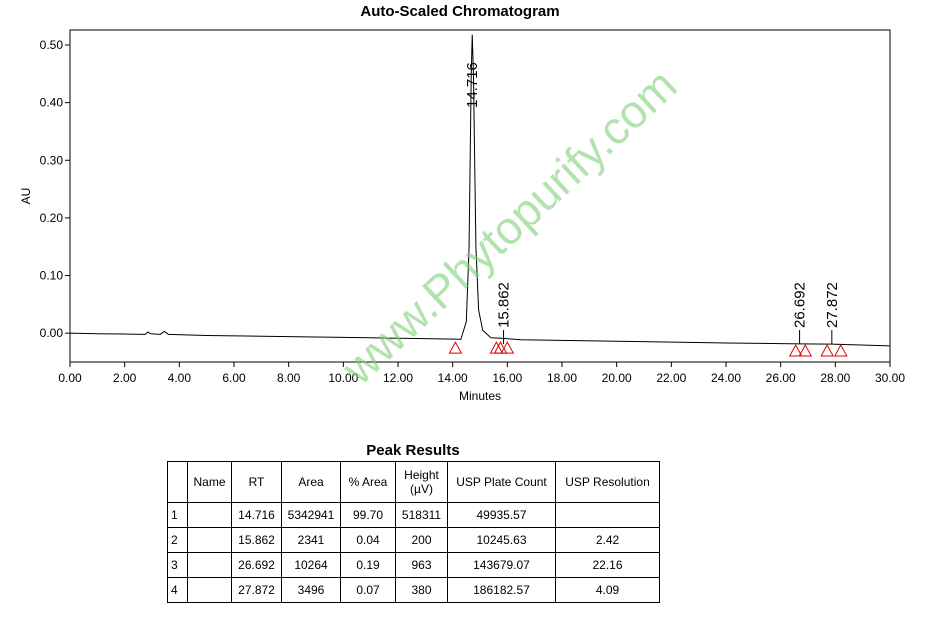 The image size is (940, 633). What do you see at coordinates (421, 482) in the screenshot?
I see `table-cell: Height (µV)` at bounding box center [421, 482].